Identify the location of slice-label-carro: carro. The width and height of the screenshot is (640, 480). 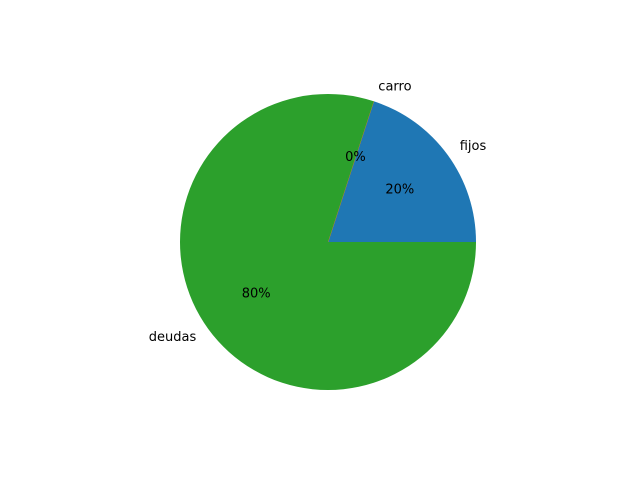
(394, 87).